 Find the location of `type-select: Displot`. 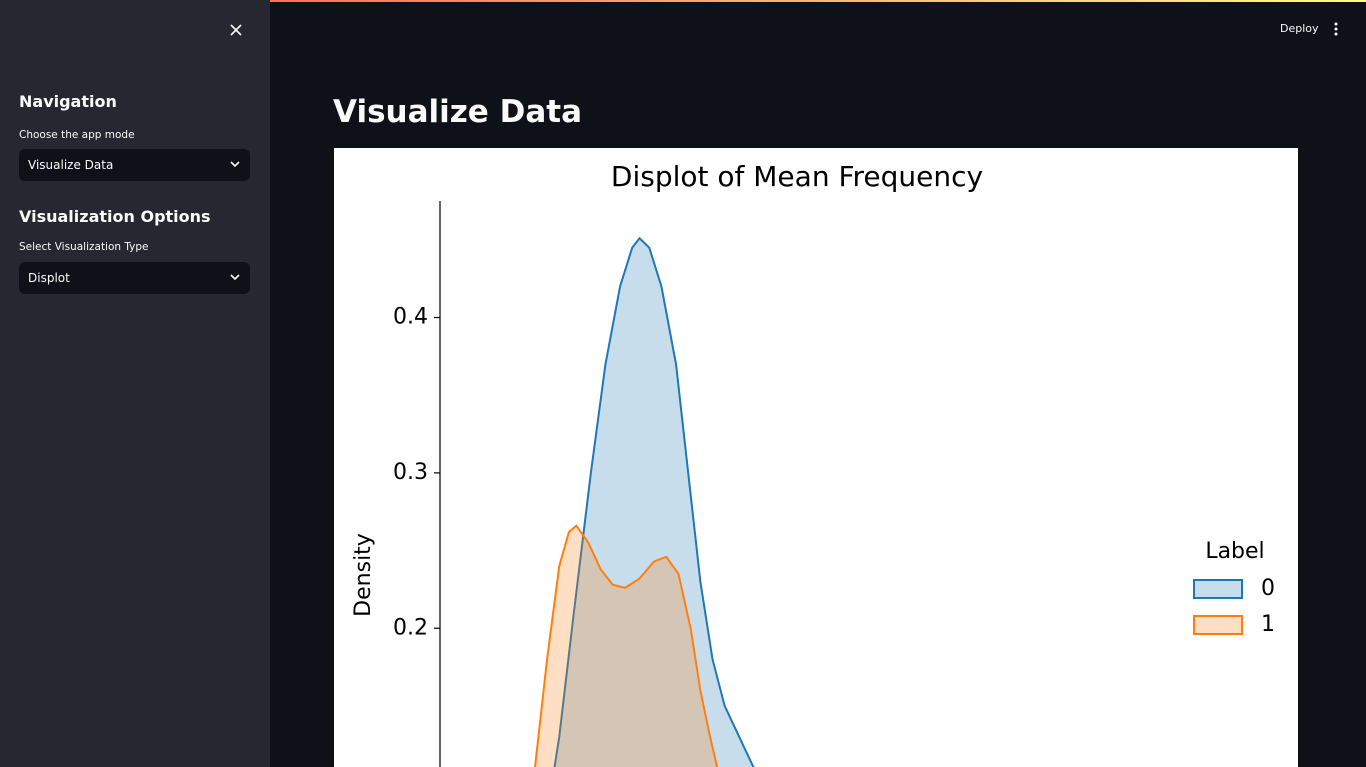

type-select: Displot is located at coordinates (134, 278).